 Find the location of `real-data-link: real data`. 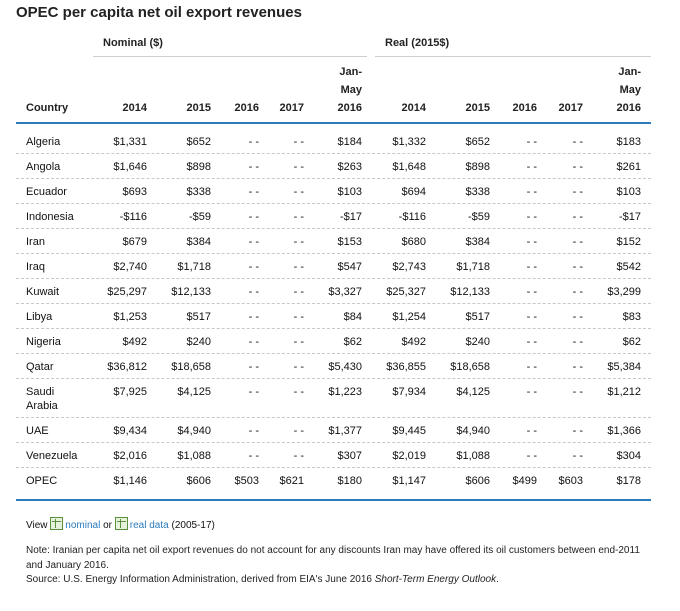

real-data-link: real data is located at coordinates (149, 525).